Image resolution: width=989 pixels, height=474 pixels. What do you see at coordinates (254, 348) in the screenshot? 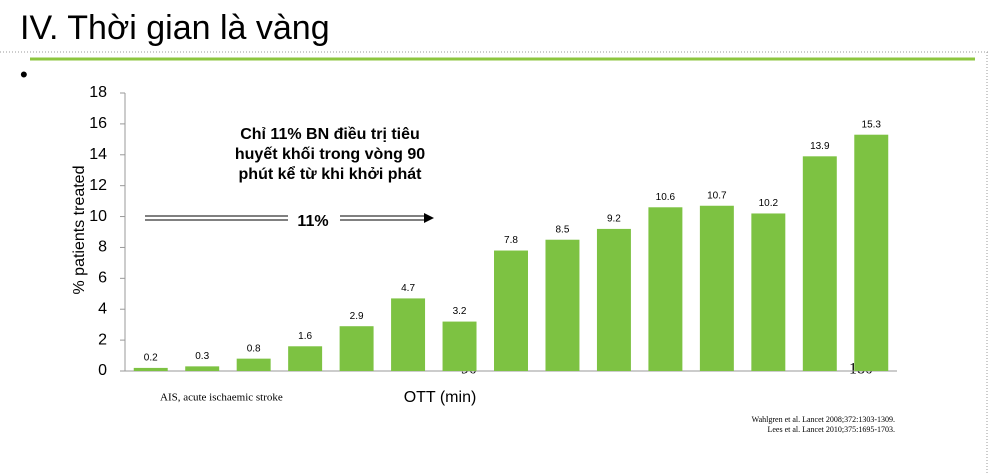
I see `value-label: 0.8` at bounding box center [254, 348].